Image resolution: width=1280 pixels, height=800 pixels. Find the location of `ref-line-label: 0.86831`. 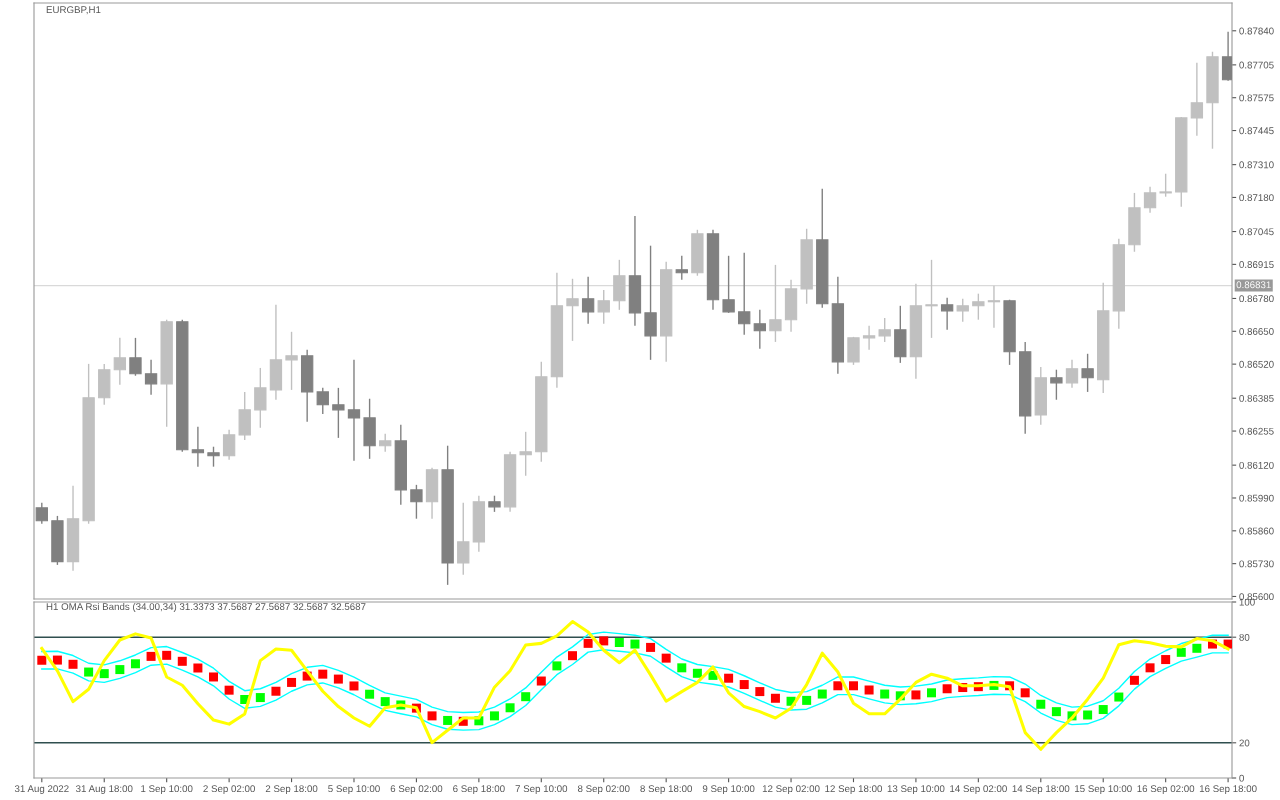

ref-line-label: 0.86831 is located at coordinates (1253, 285).